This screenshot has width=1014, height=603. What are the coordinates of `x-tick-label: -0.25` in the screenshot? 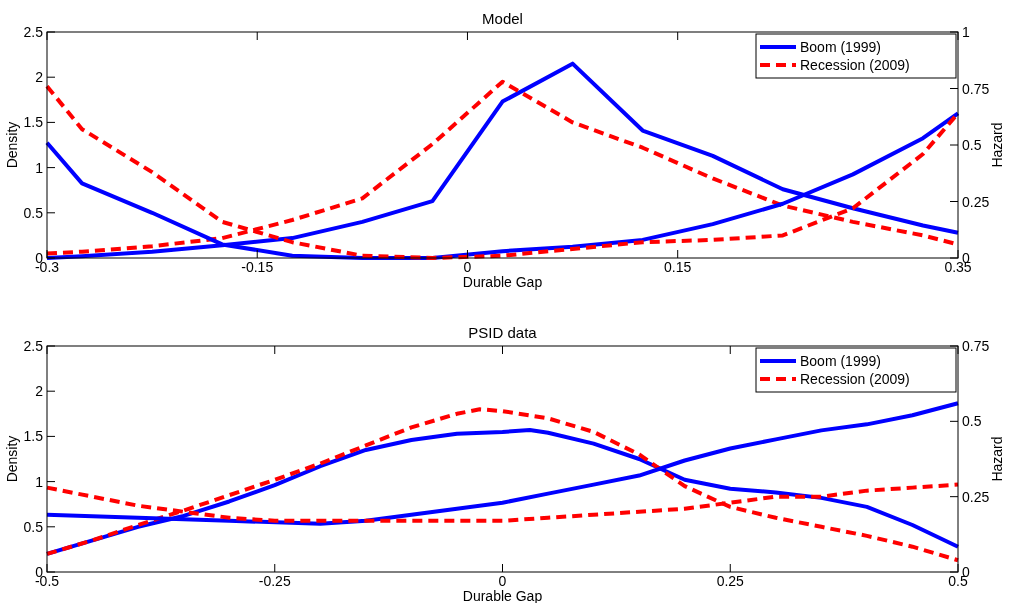 It's located at (274, 581).